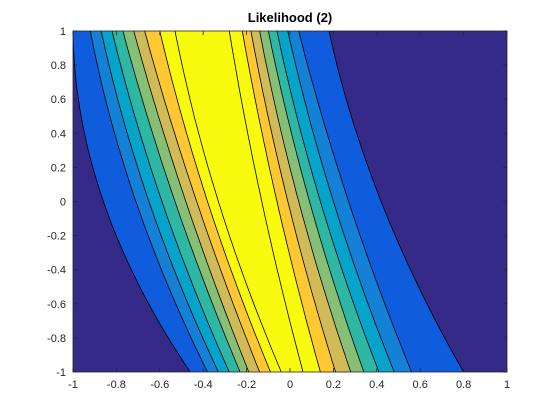  I want to click on y-tick-label: 0.4, so click(58, 134).